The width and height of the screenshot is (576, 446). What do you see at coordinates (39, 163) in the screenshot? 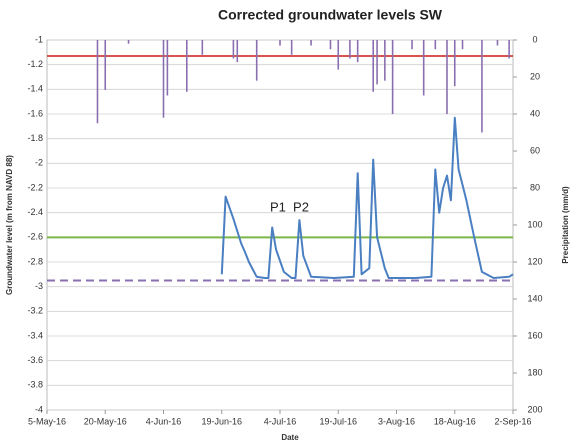
I see `y-tick-label: -2` at bounding box center [39, 163].